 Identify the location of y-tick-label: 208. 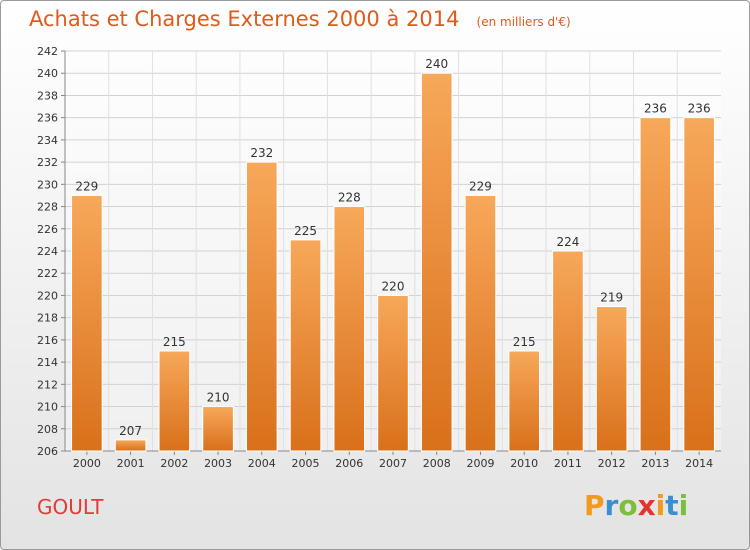
(47, 429).